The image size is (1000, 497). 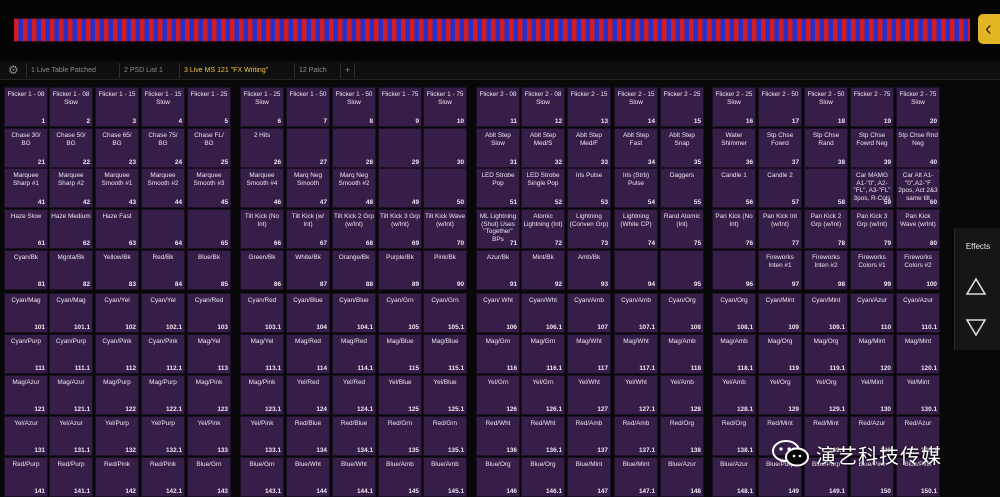 I want to click on fx-cell: Yel/Red 124.1, so click(x=354, y=395).